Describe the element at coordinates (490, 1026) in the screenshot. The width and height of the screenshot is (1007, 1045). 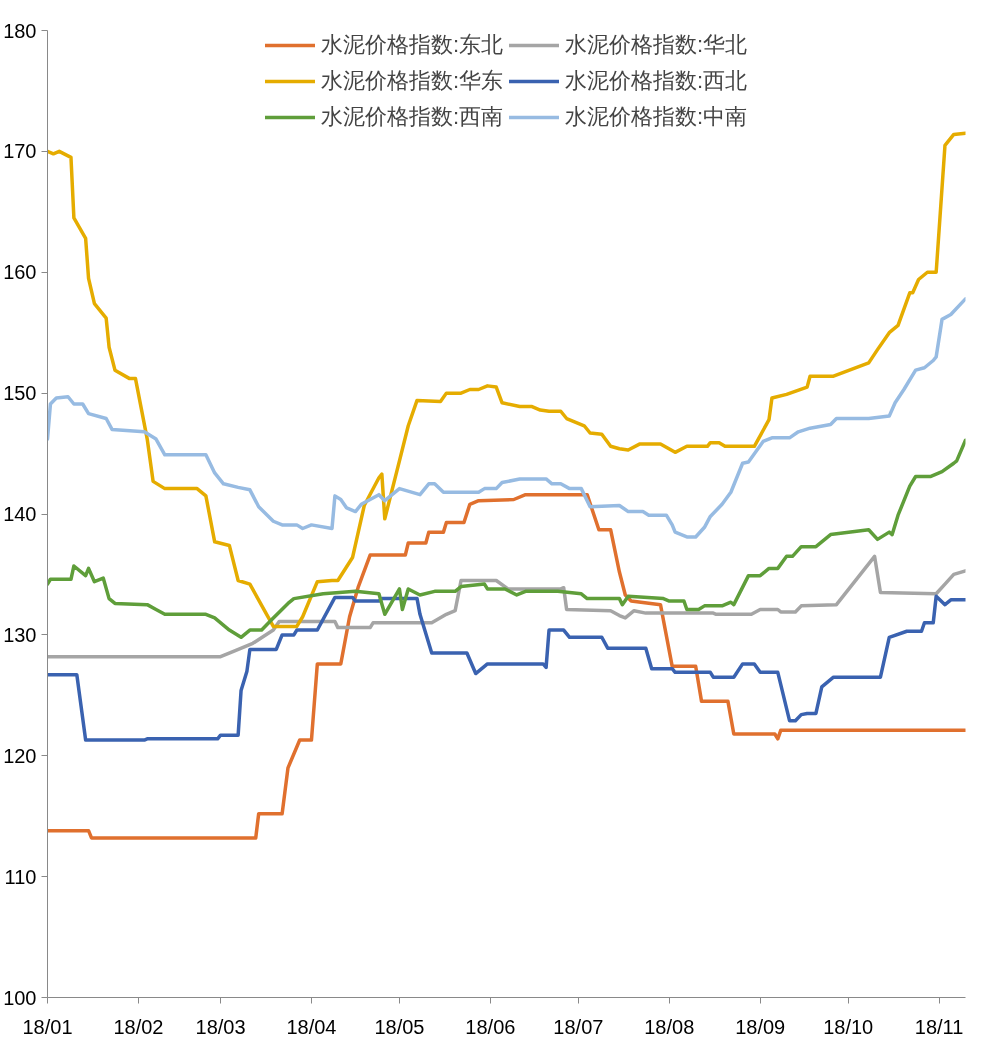
I see `x-tick-label: 18/06` at that location.